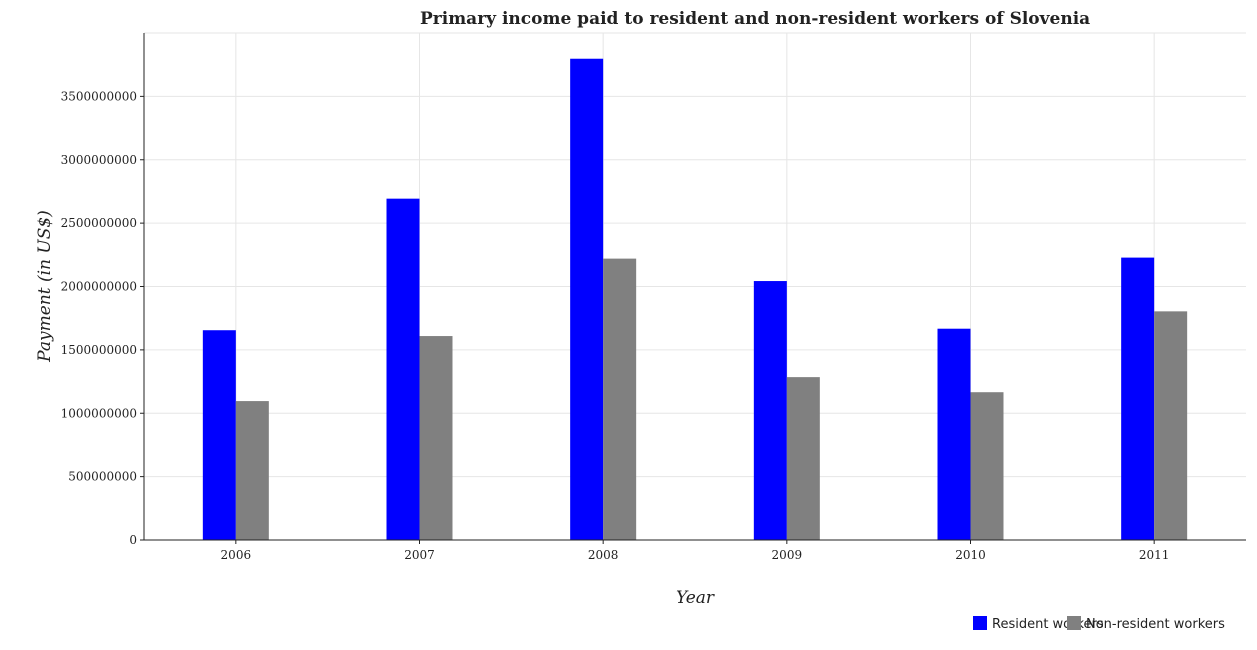  Describe the element at coordinates (102, 477) in the screenshot. I see `y-tick-label: 500000000` at that location.